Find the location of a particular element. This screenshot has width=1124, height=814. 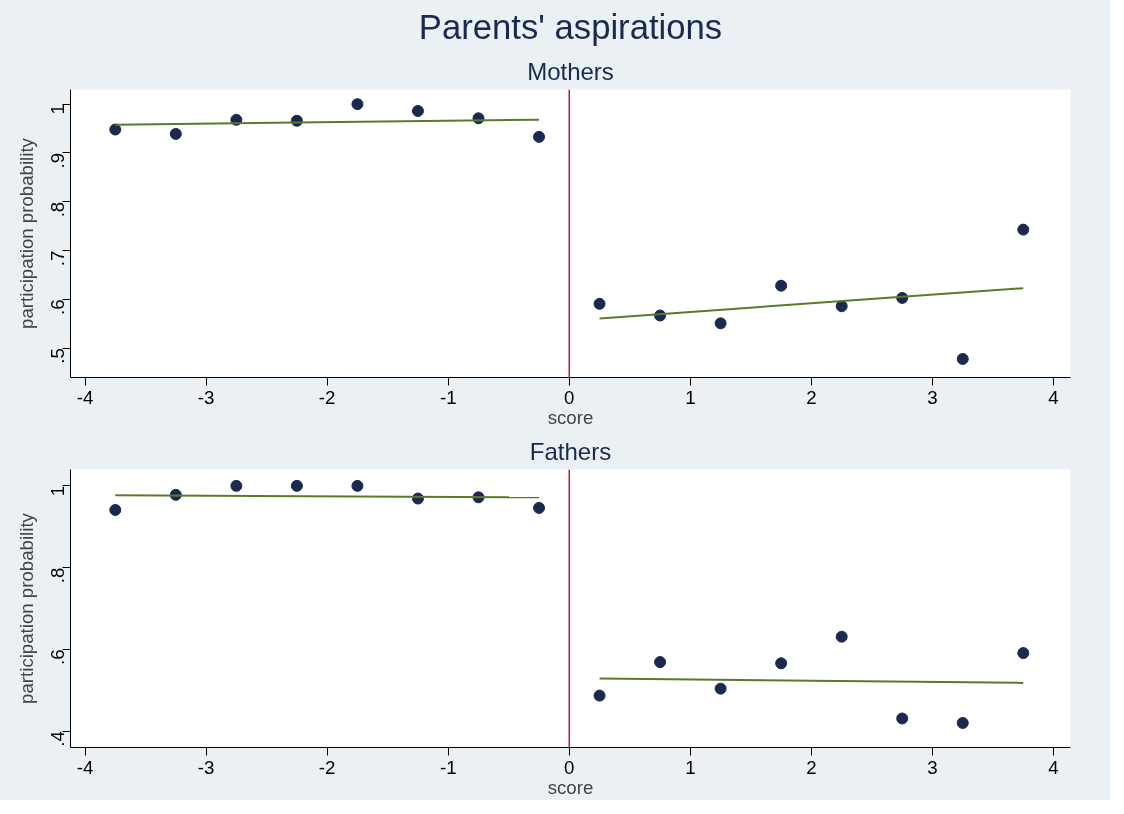

y-tick-label: .7 is located at coordinates (57, 258).